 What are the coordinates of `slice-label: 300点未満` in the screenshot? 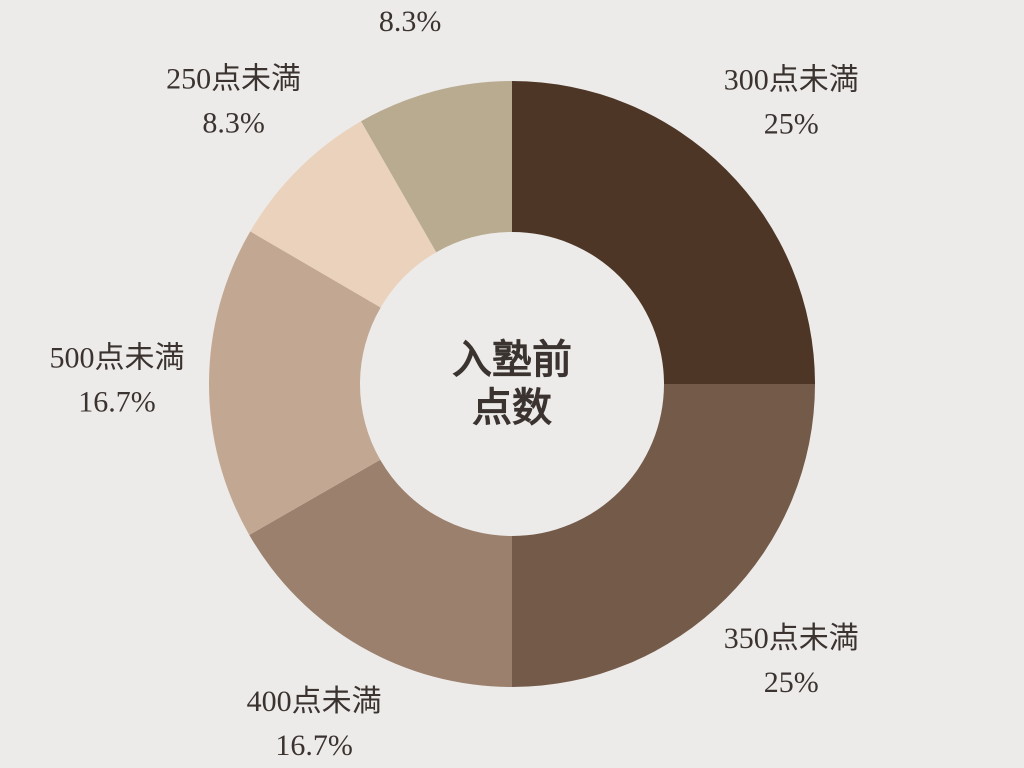 It's located at (791, 80).